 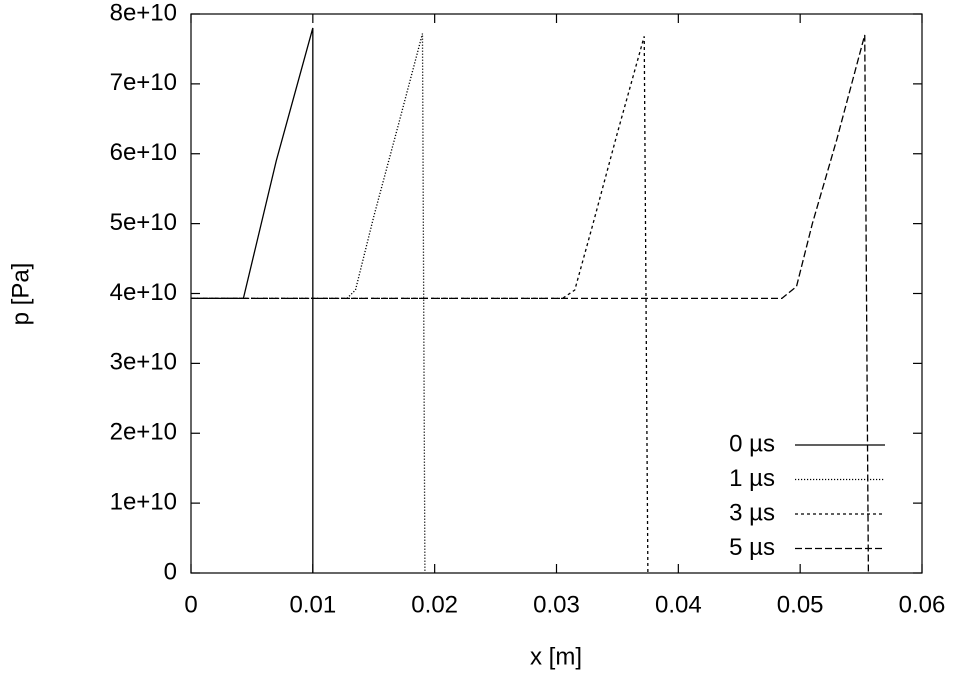 I want to click on y-tick-label: 8e+10, so click(x=143, y=13).